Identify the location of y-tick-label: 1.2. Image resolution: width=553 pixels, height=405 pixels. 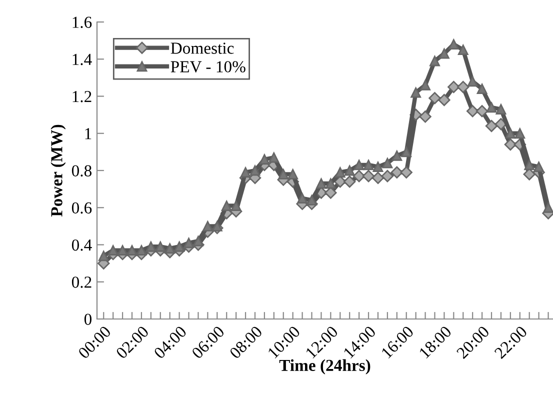
(82, 96).